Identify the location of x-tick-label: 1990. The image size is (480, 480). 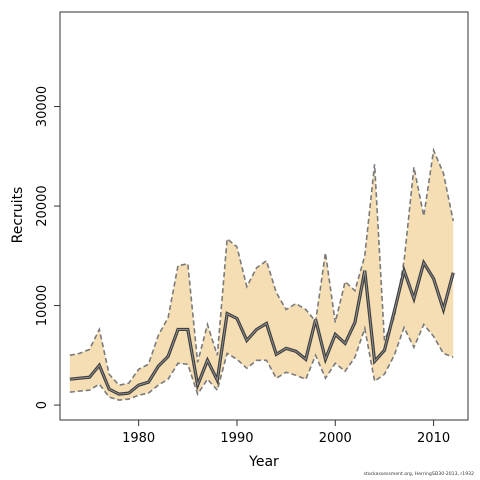
(236, 438).